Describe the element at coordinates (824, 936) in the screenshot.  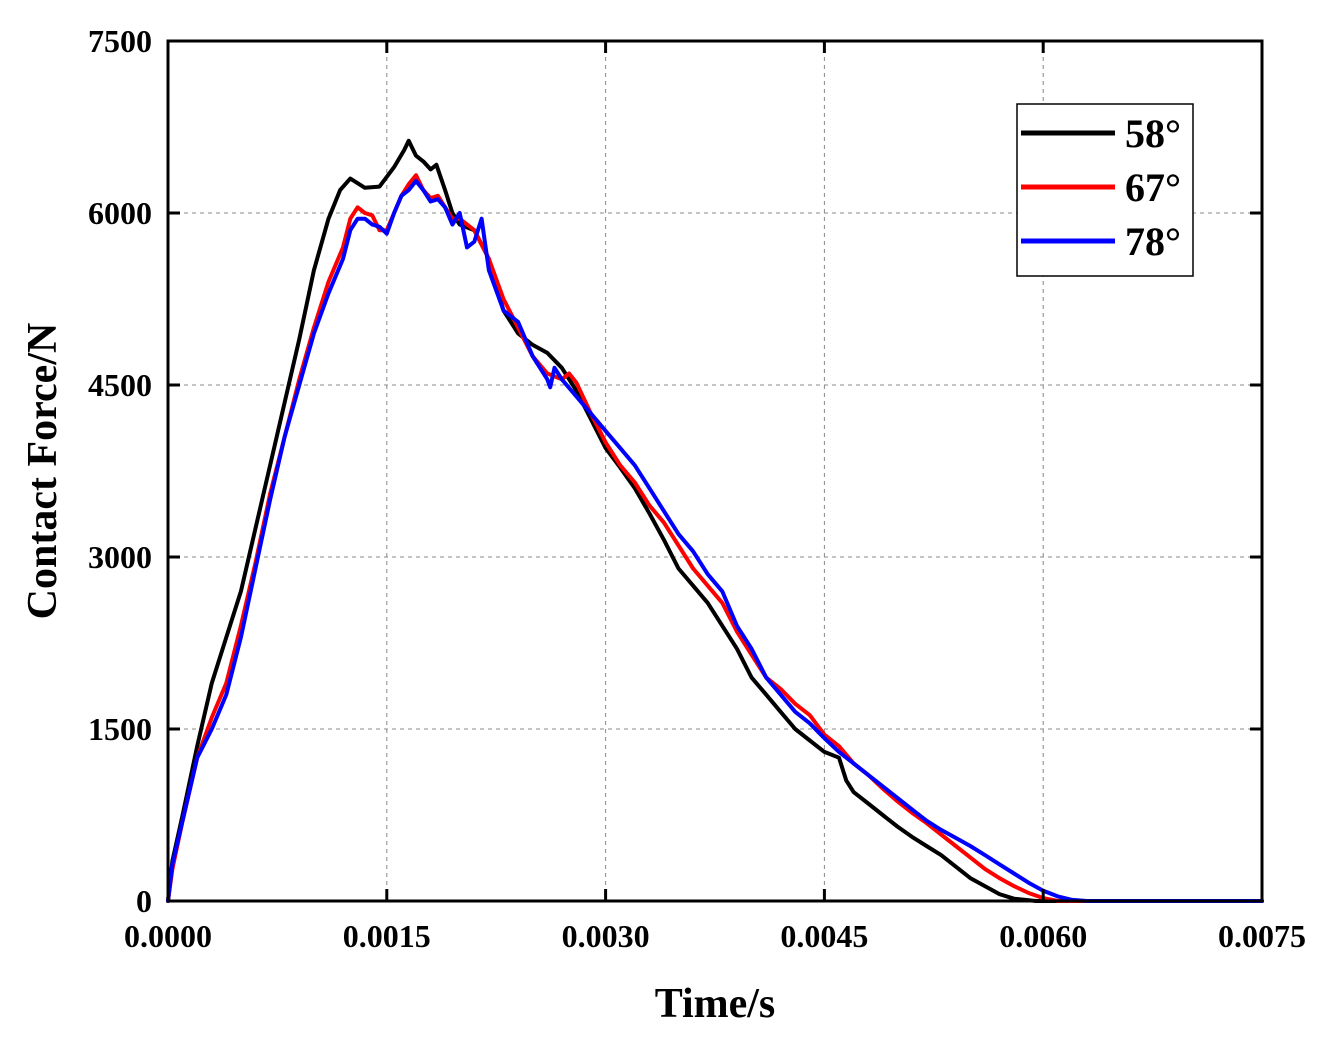
I see `x-tick-label: 0.0045` at that location.